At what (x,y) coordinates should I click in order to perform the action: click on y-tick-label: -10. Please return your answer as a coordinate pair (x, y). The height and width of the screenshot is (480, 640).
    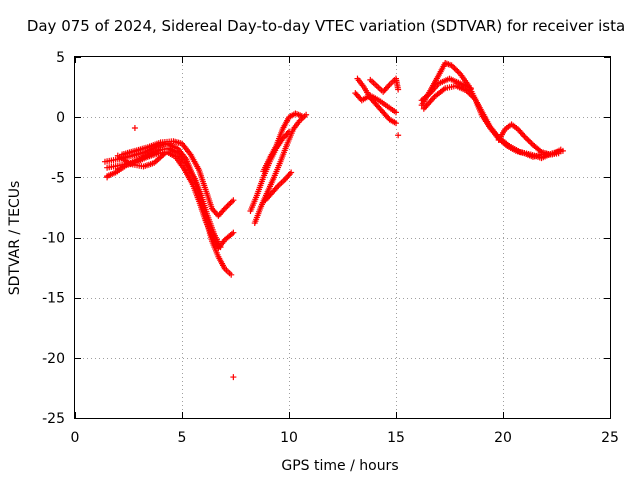
    Looking at the image, I should click on (53, 239).